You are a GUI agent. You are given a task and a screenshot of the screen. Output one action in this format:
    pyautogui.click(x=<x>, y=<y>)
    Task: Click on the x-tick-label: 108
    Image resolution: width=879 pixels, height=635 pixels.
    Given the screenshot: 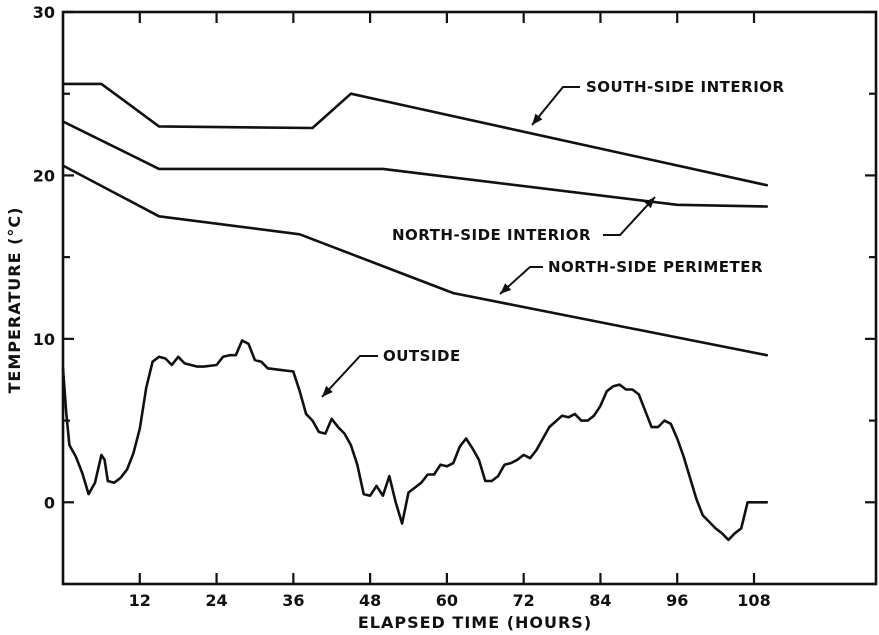 What is the action you would take?
    pyautogui.click(x=753, y=600)
    